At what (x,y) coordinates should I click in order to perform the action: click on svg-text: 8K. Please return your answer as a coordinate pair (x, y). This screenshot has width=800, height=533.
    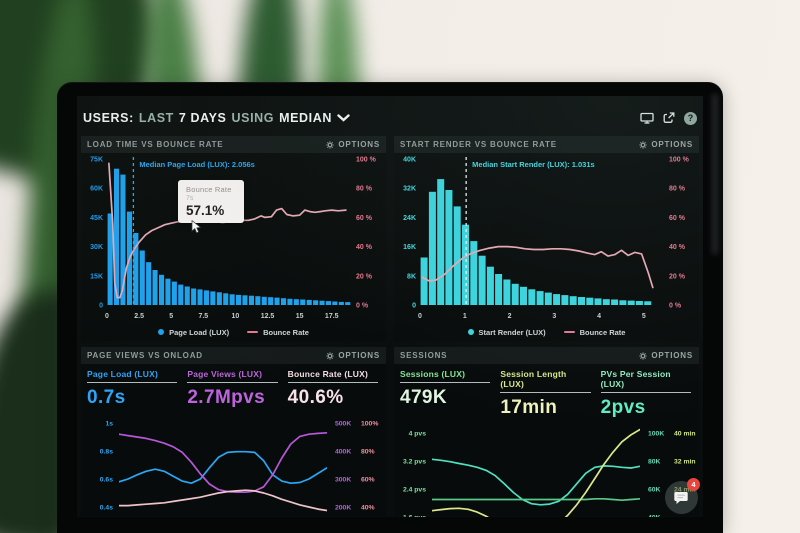
    Looking at the image, I should click on (411, 276).